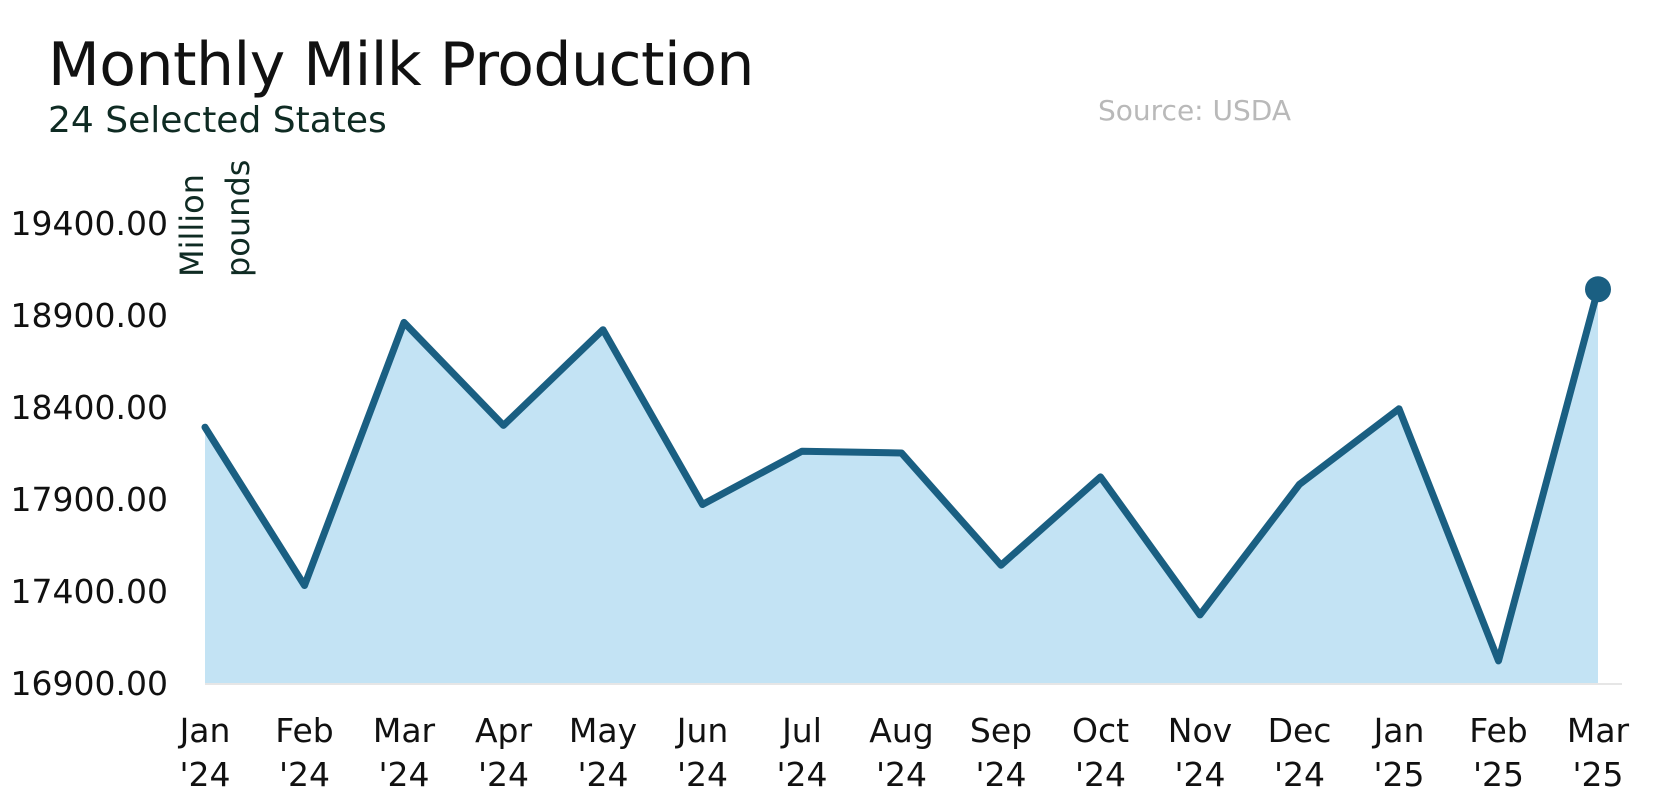 Image resolution: width=1653 pixels, height=808 pixels. Describe the element at coordinates (702, 730) in the screenshot. I see `x-tick-month: Jun` at that location.